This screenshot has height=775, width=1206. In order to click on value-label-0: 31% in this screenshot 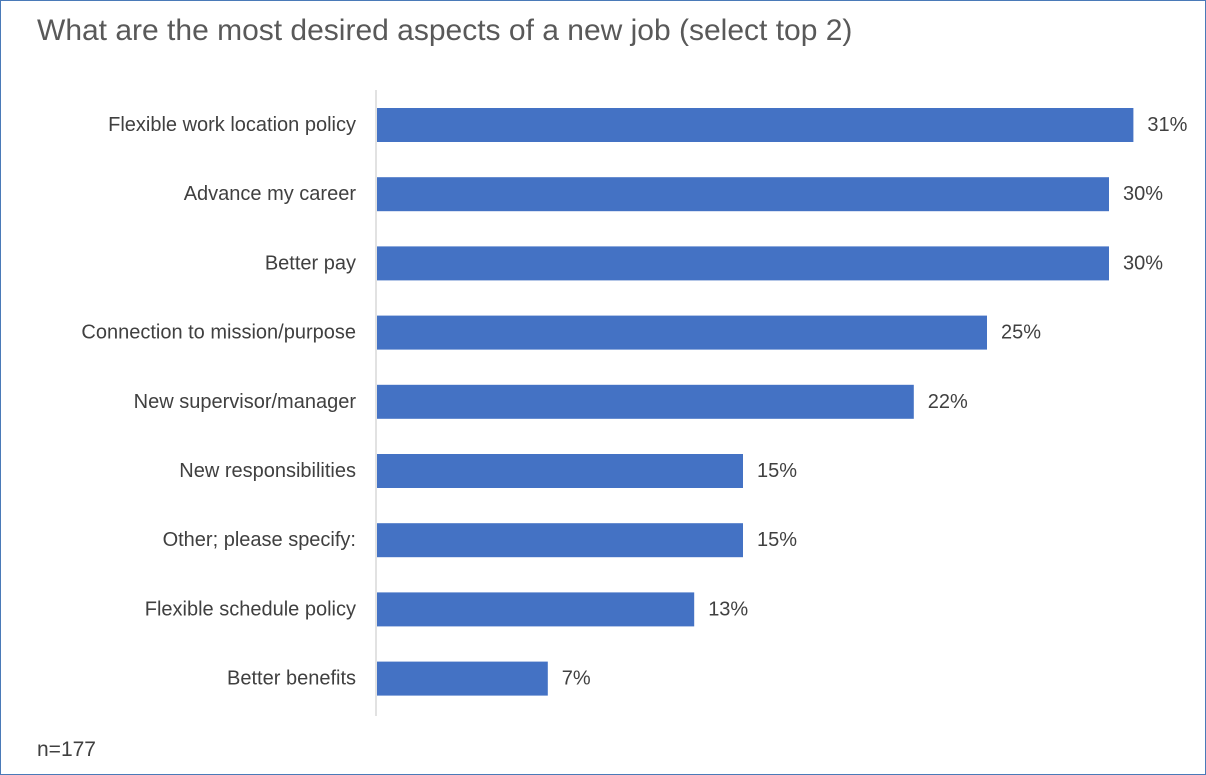, I will do `click(1167, 125)`.